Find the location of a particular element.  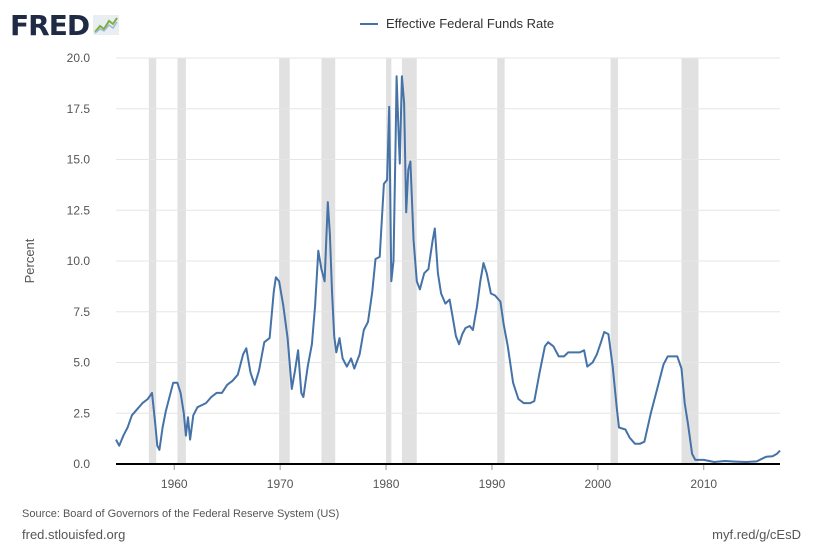

x-tick-label: 1970 is located at coordinates (280, 484).